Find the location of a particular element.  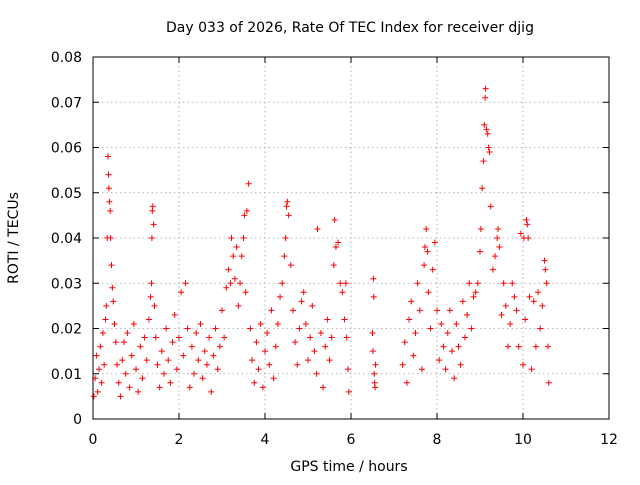

y-tick-label: 0.08 is located at coordinates (66, 58).